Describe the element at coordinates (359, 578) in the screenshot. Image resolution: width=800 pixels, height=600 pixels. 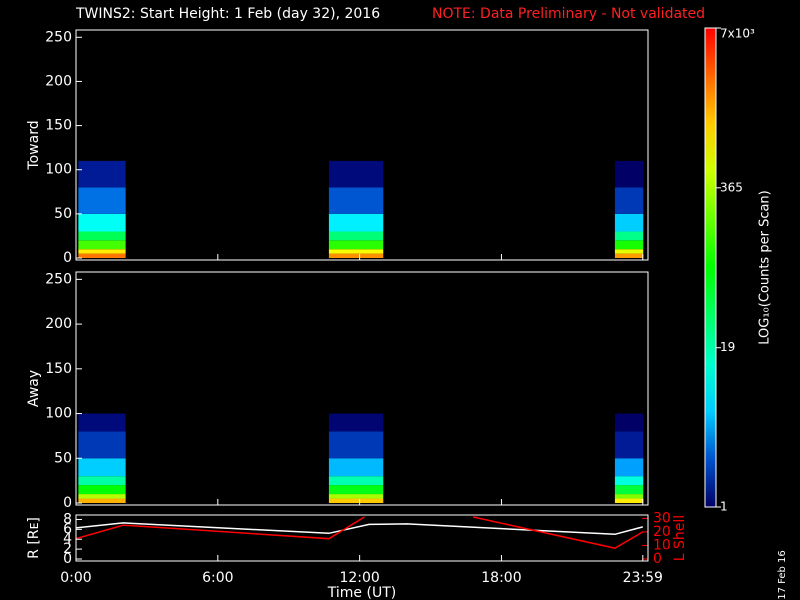
I see `x-tick-label: 12:00` at that location.